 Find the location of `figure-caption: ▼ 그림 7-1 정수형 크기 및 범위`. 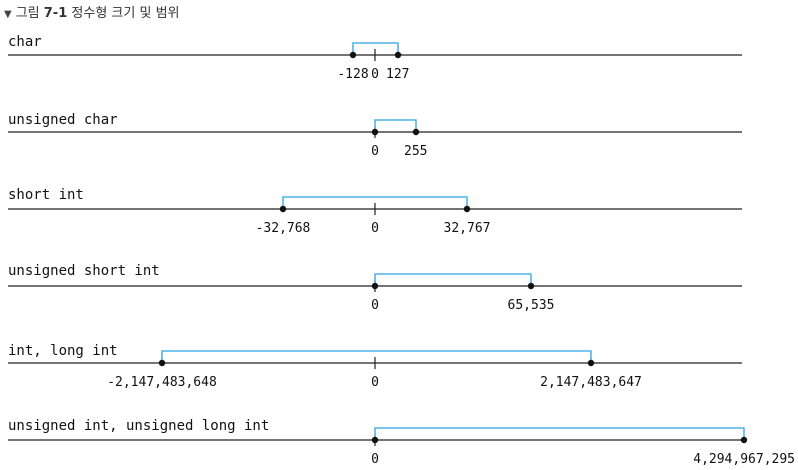

figure-caption: ▼ 그림 7-1 정수형 크기 및 범위 is located at coordinates (91, 11).